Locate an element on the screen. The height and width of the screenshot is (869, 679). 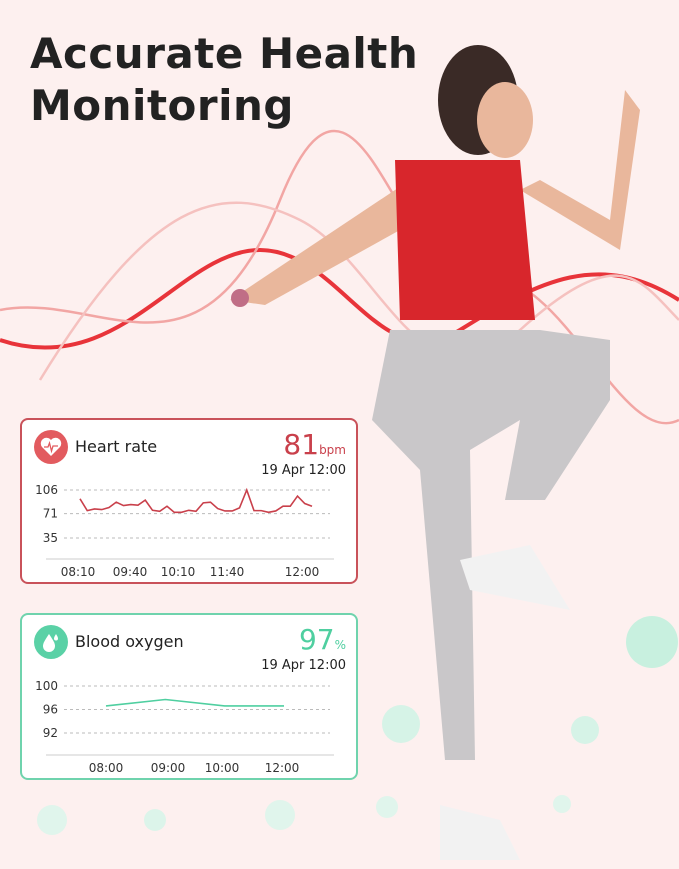
y-tick-label: 96 is located at coordinates (50, 710).